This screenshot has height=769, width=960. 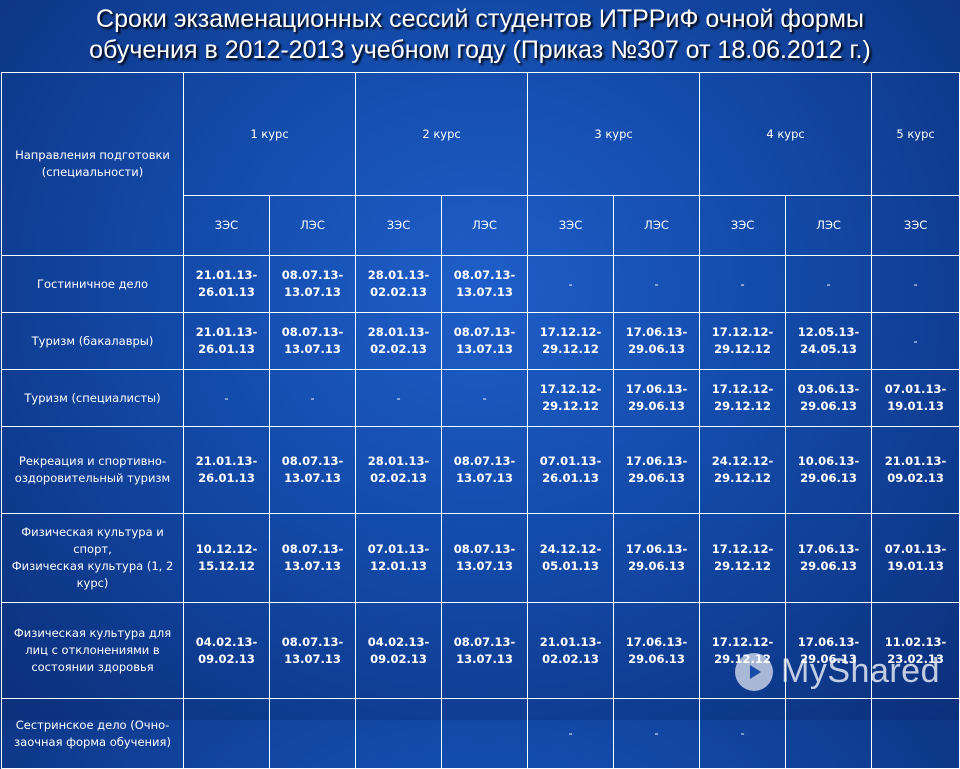 I want to click on session-date-cell: 21.01.13-02.02.13, so click(x=571, y=650).